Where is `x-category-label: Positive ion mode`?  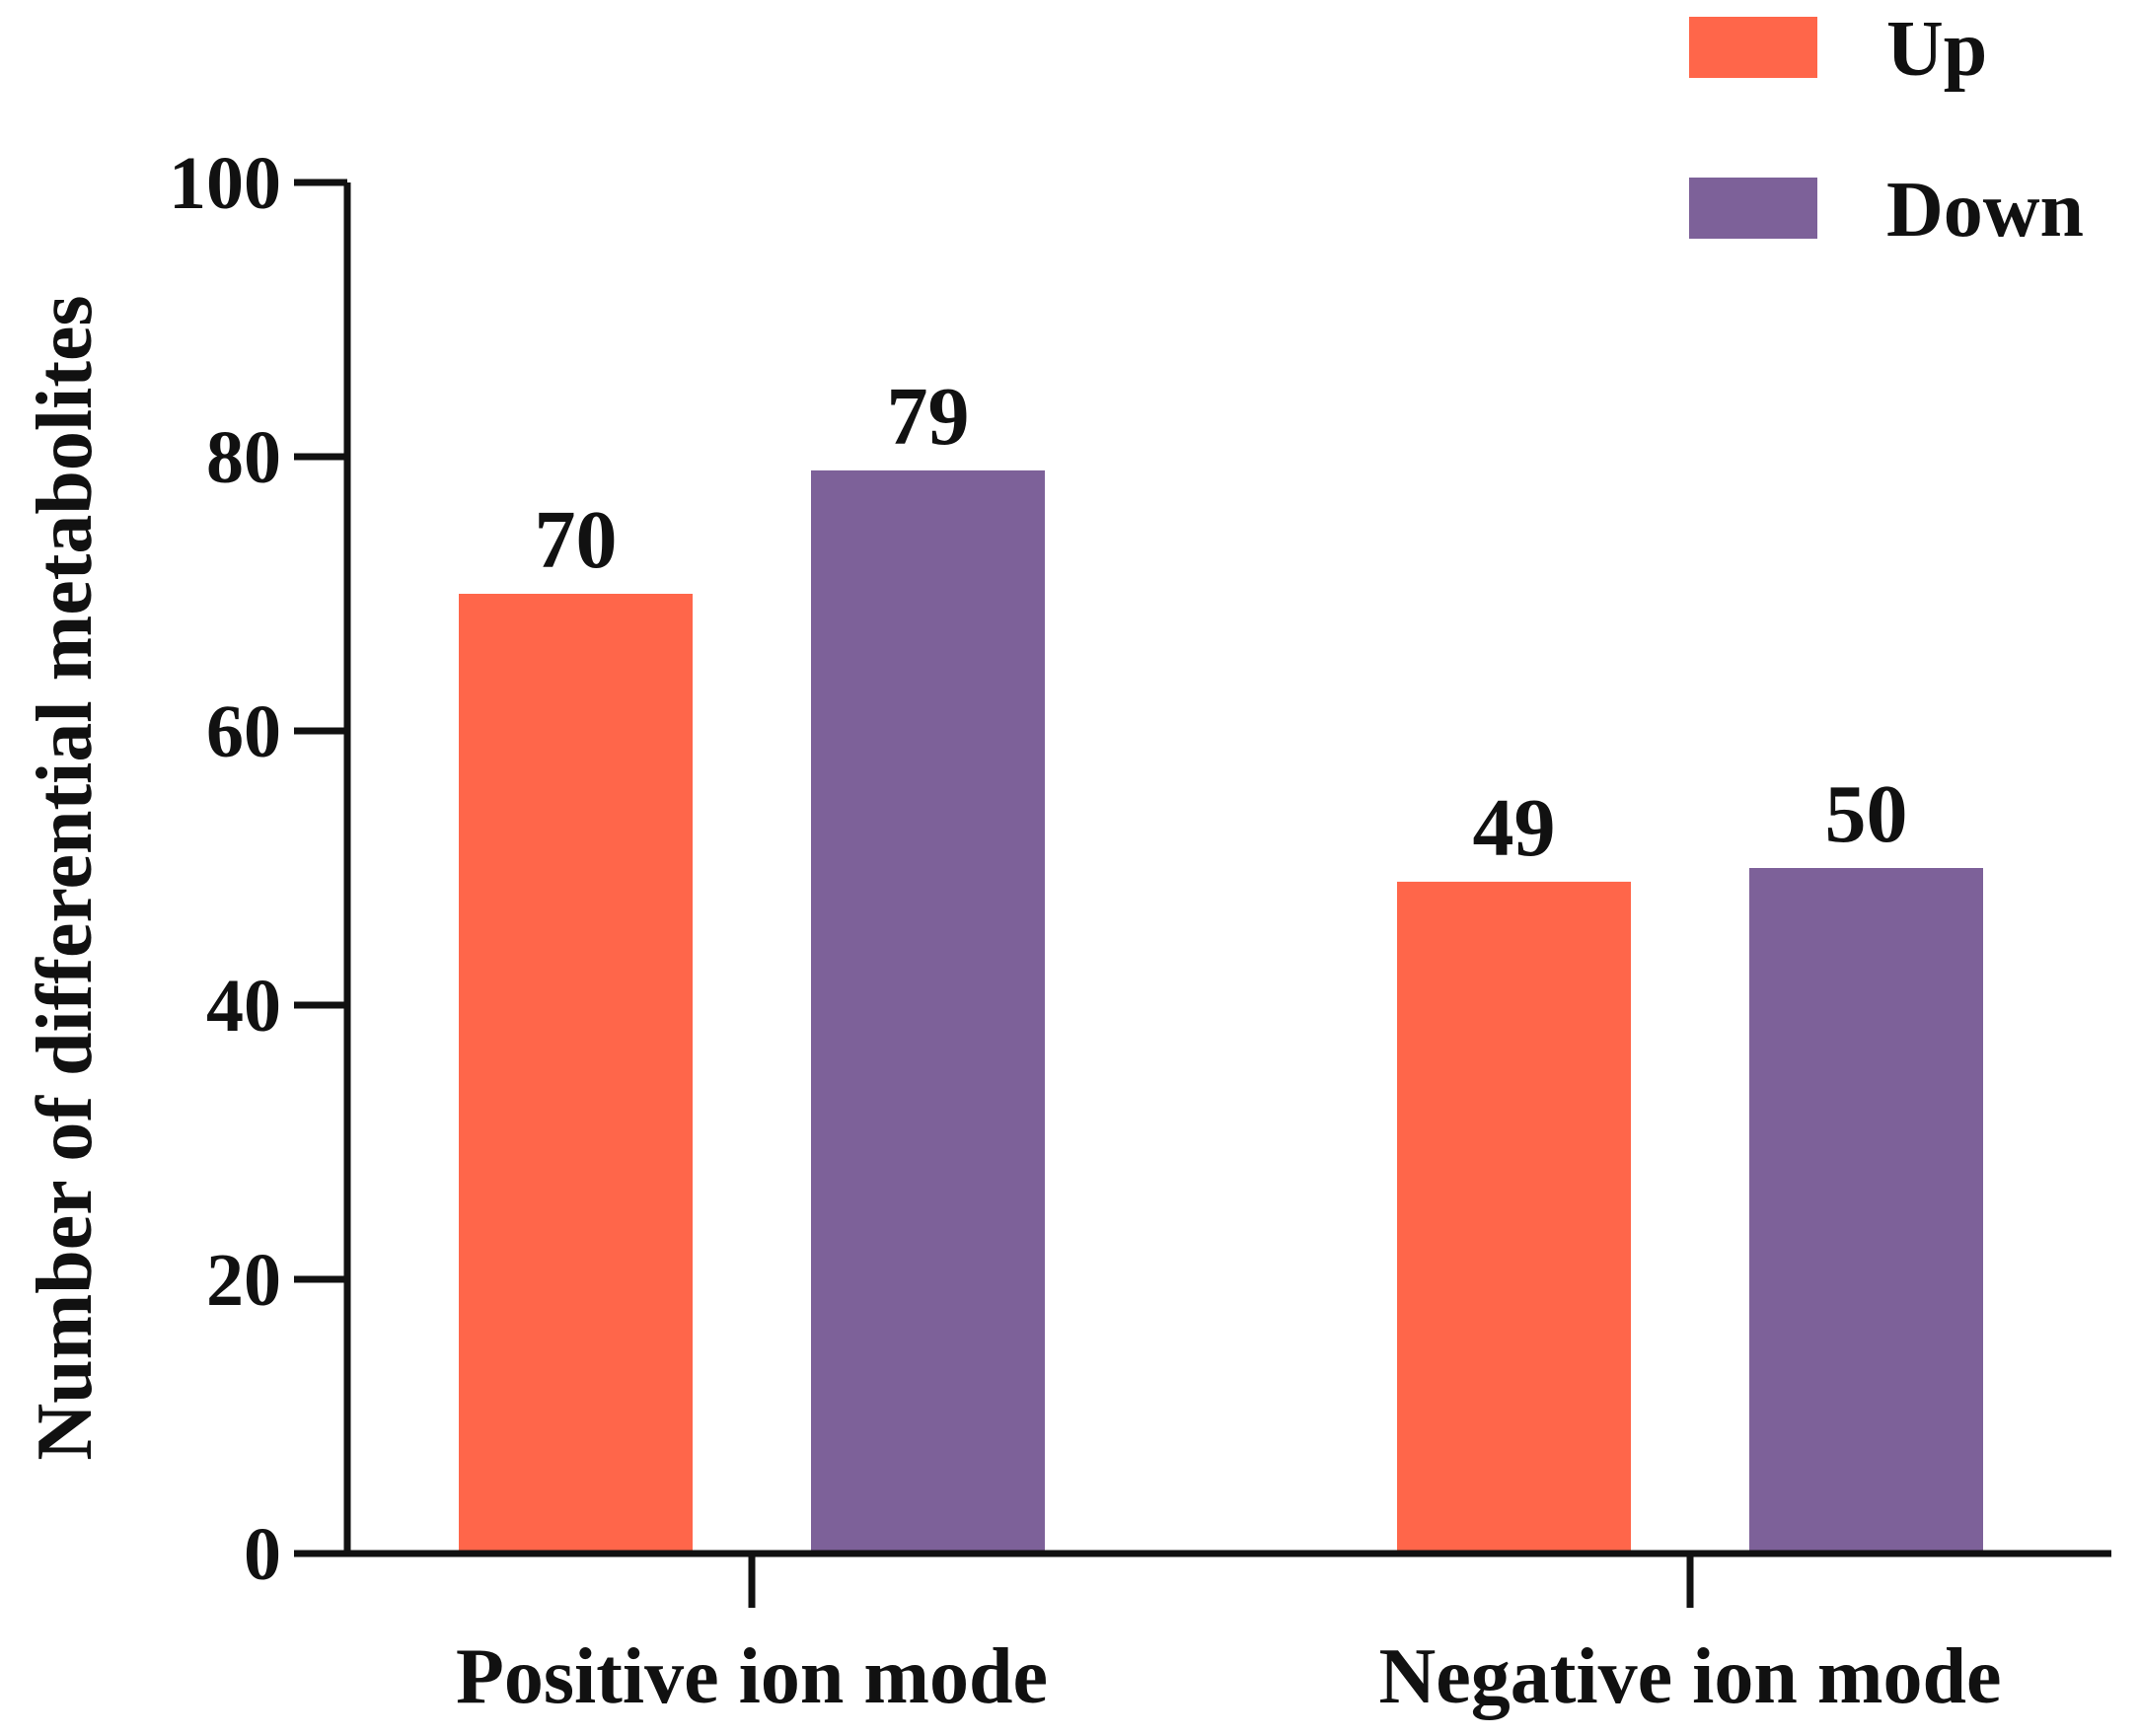 x-category-label: Positive ion mode is located at coordinates (752, 1676).